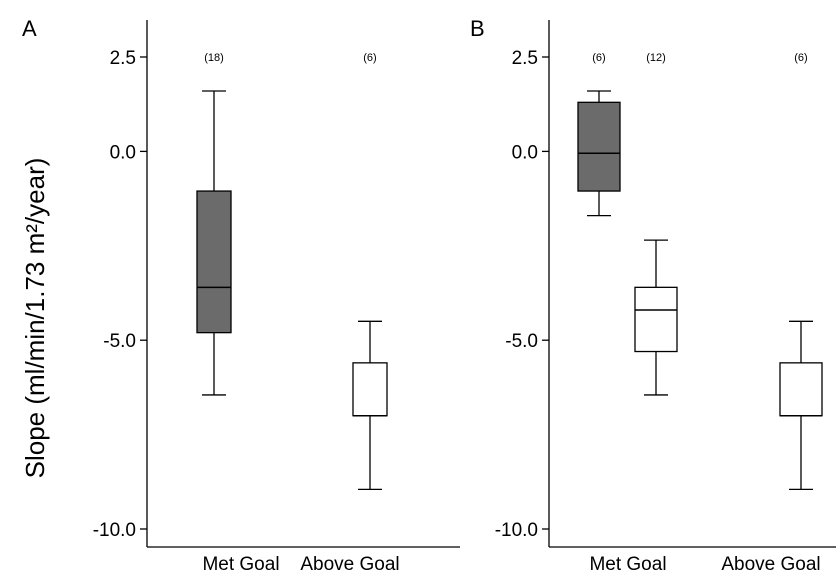  I want to click on sample-size-label: (18), so click(214, 58).